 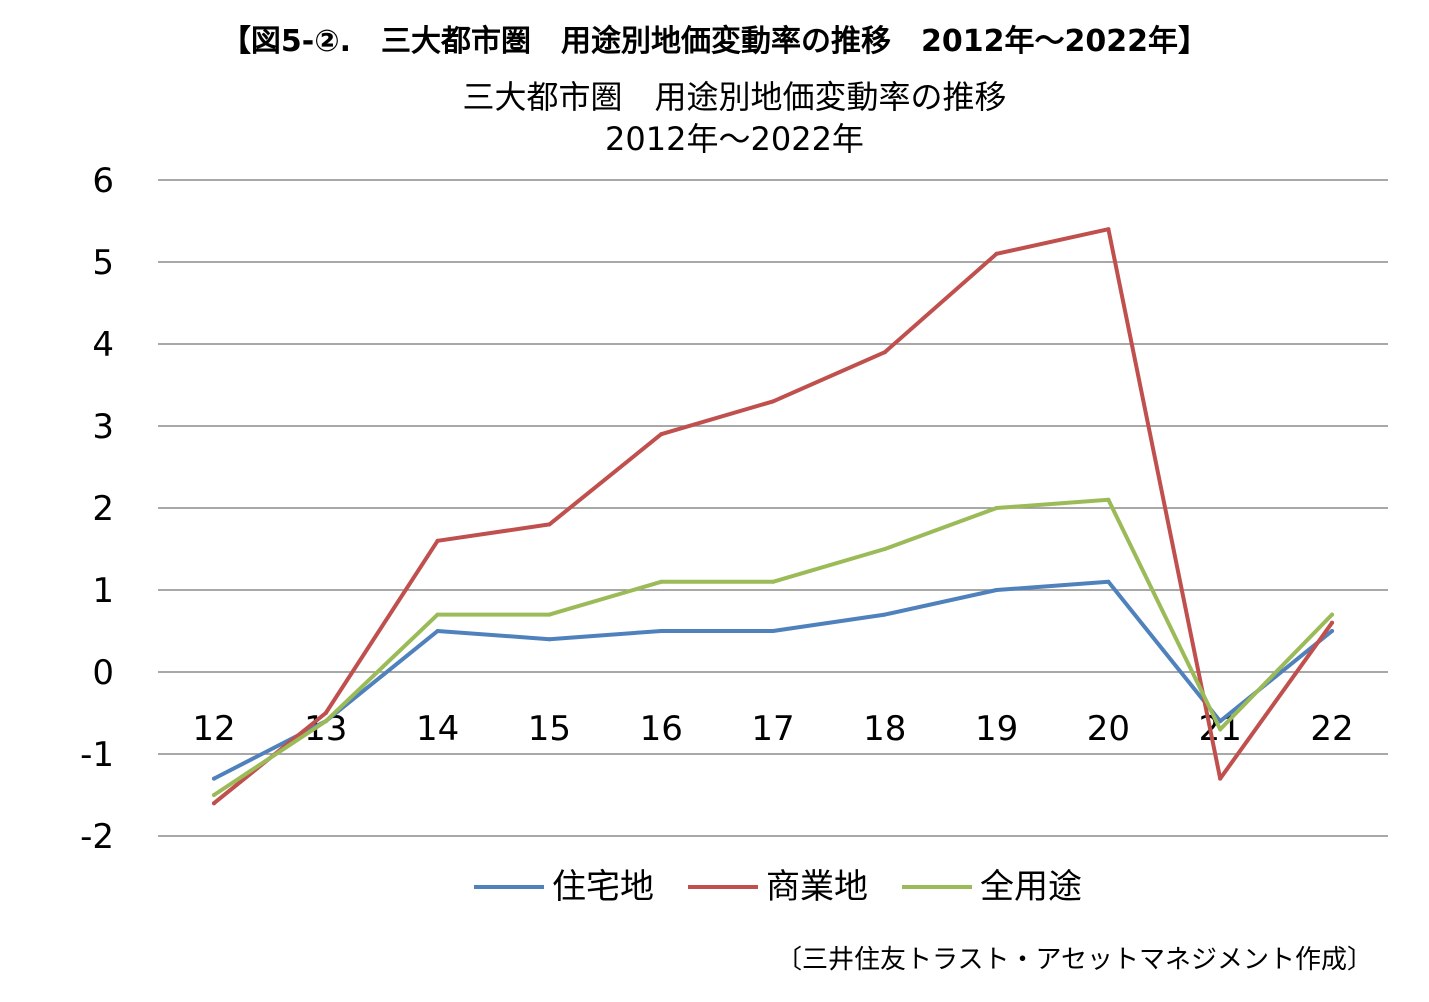 What do you see at coordinates (213, 729) in the screenshot?
I see `x-tick-label: 12` at bounding box center [213, 729].